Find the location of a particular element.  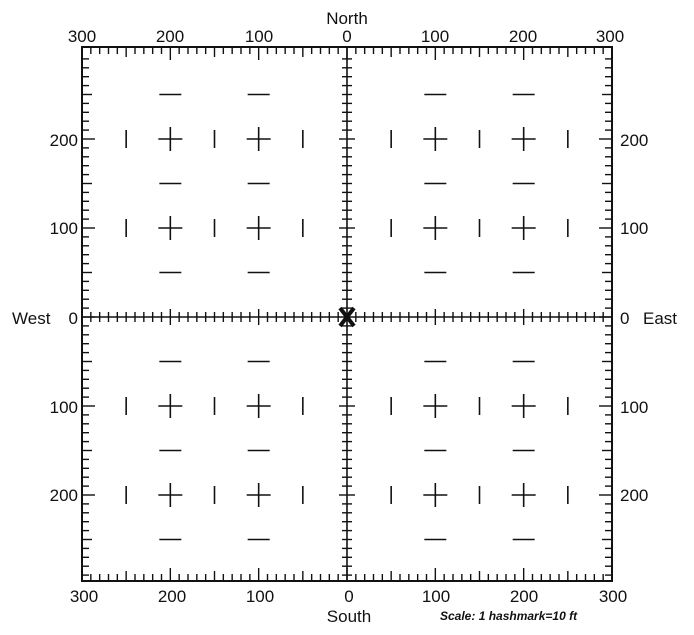

bottom-label: 0 is located at coordinates (348, 596).